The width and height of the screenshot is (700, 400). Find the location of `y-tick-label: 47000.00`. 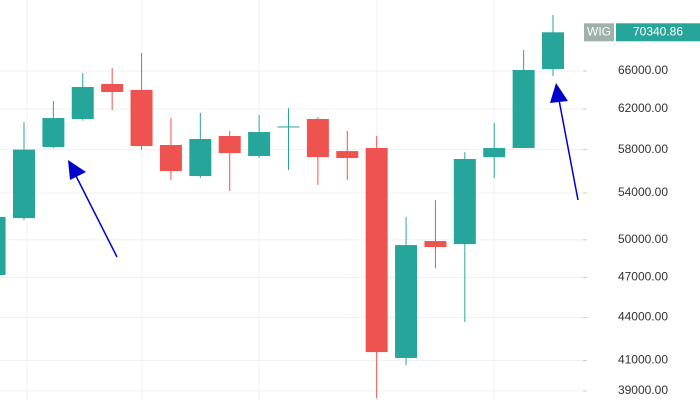

y-tick-label: 47000.00 is located at coordinates (643, 277).